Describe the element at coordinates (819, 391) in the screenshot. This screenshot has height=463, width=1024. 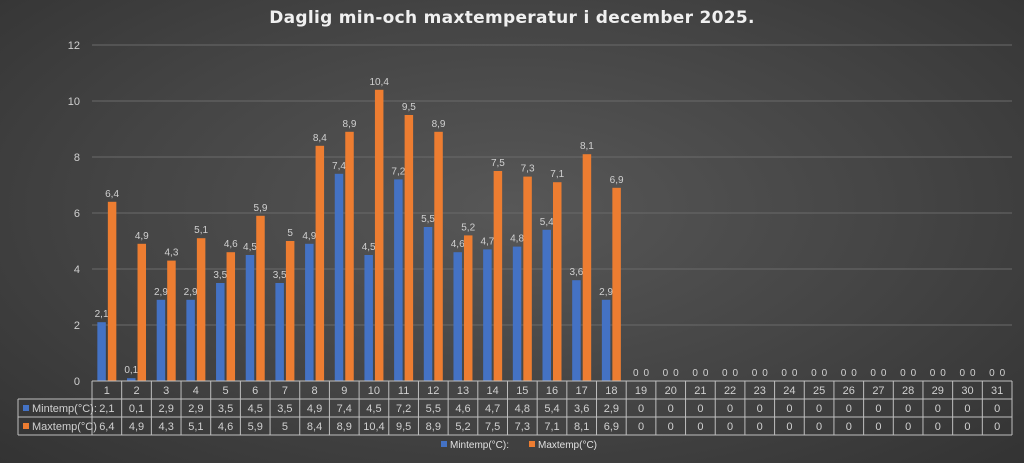
I see `x-tick-label: 25` at that location.